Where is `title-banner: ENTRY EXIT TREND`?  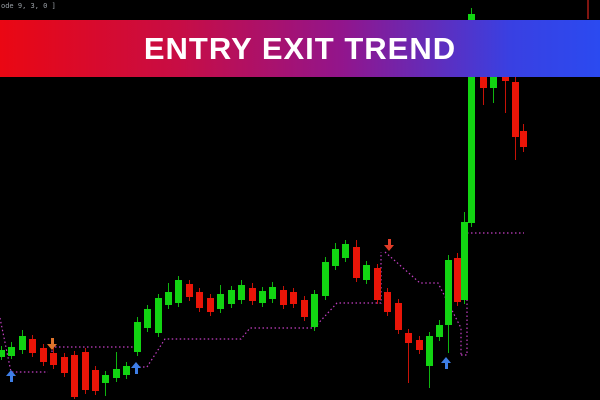 title-banner: ENTRY EXIT TREND is located at coordinates (300, 48).